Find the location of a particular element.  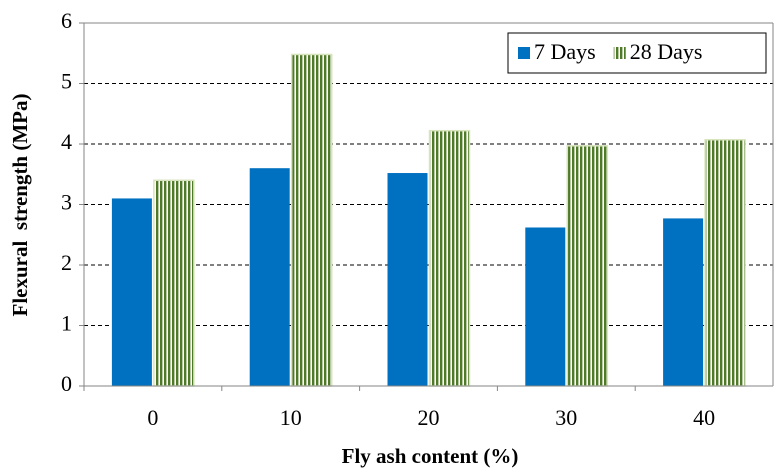

x-tick-label: 20 is located at coordinates (429, 417).